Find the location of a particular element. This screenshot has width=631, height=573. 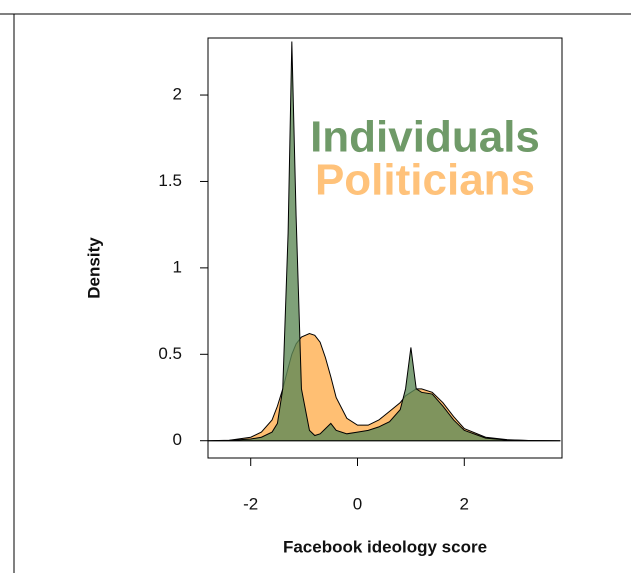

y-tick-label: 1.5 is located at coordinates (170, 180).